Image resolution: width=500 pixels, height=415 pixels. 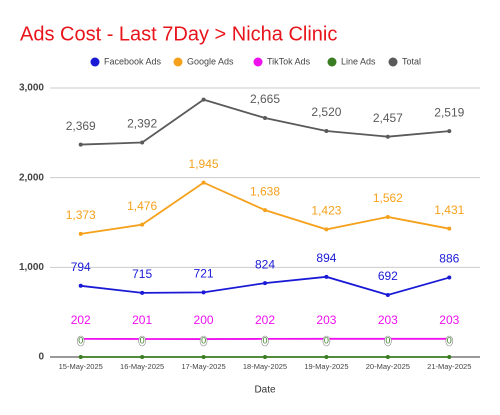 What do you see at coordinates (31, 88) in the screenshot?
I see `y-tick-label: 3,000` at bounding box center [31, 88].